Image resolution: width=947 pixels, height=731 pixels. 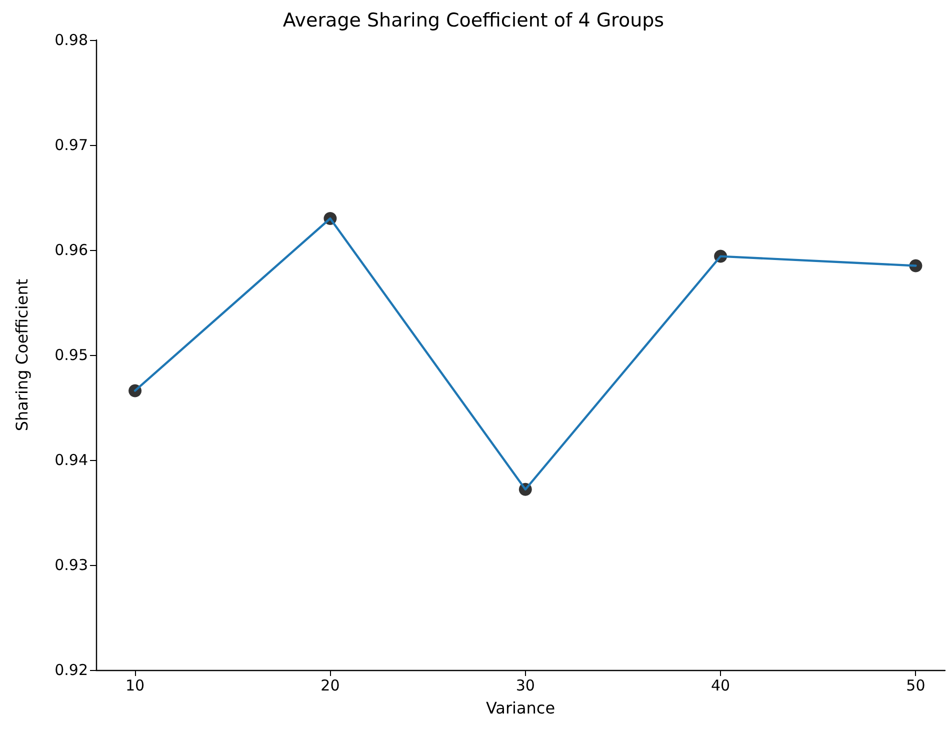 What do you see at coordinates (135, 685) in the screenshot?
I see `x-tick-label: 10` at bounding box center [135, 685].